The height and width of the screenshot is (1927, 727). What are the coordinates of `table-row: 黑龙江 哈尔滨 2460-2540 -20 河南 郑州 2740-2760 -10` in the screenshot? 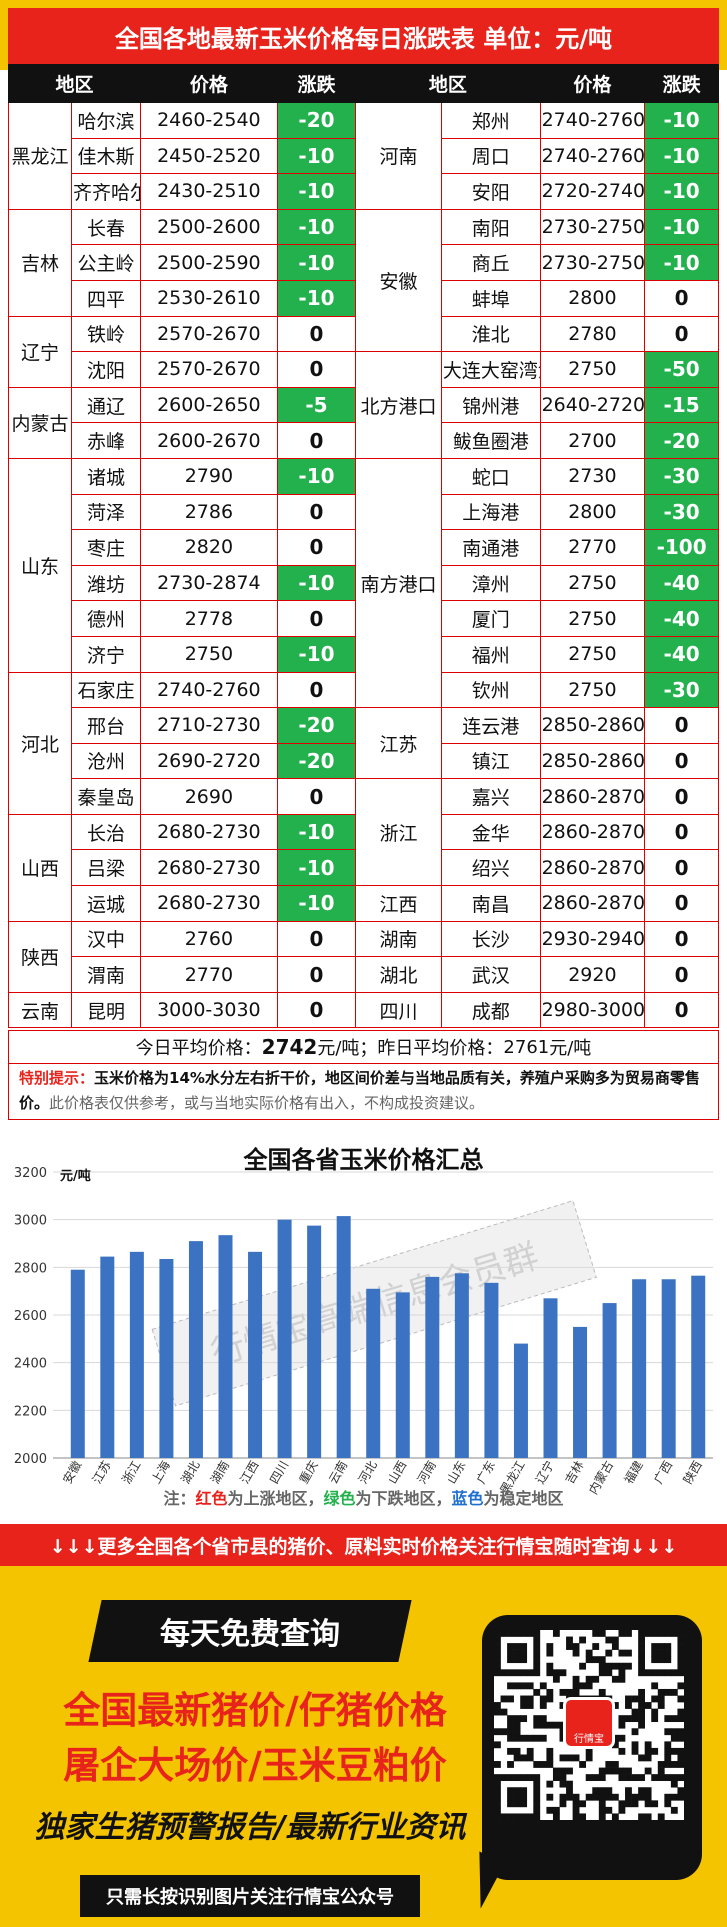 It's located at (363, 156).